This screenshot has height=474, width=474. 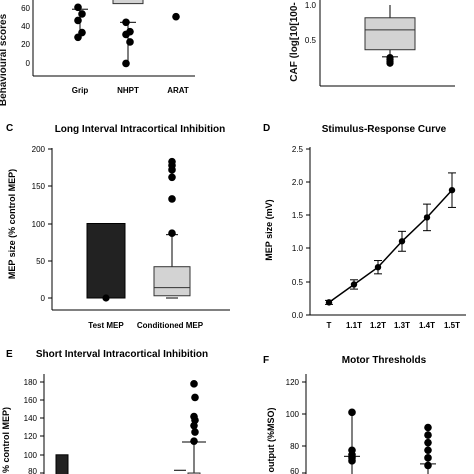 I want to click on panel-c-ytick-100: 100, so click(x=39, y=224).